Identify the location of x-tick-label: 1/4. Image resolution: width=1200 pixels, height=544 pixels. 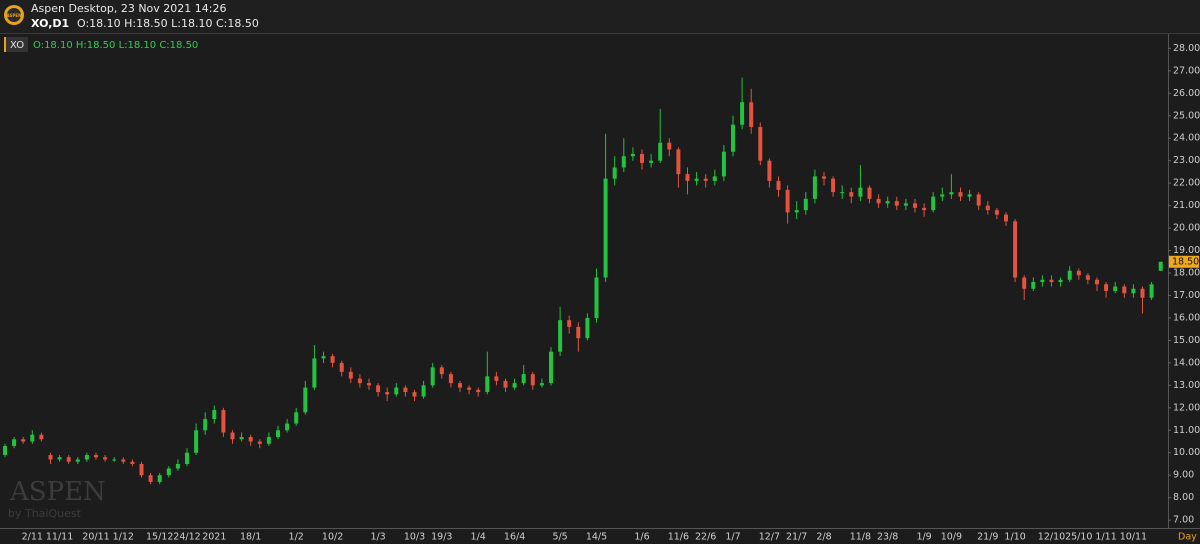
(478, 537).